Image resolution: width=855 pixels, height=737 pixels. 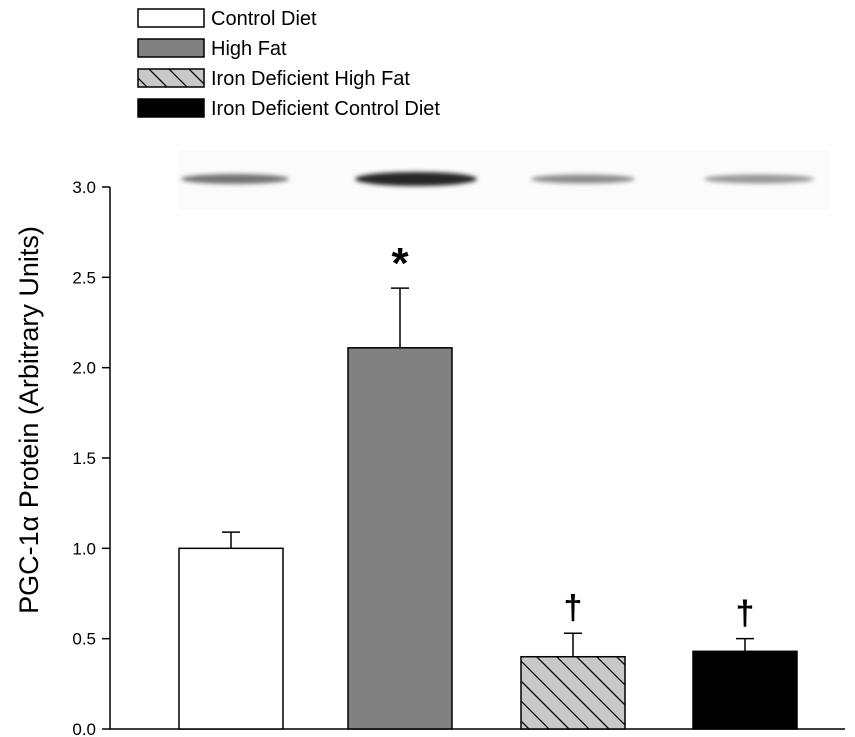 I want to click on y-tick-label: 2.5, so click(x=84, y=277).